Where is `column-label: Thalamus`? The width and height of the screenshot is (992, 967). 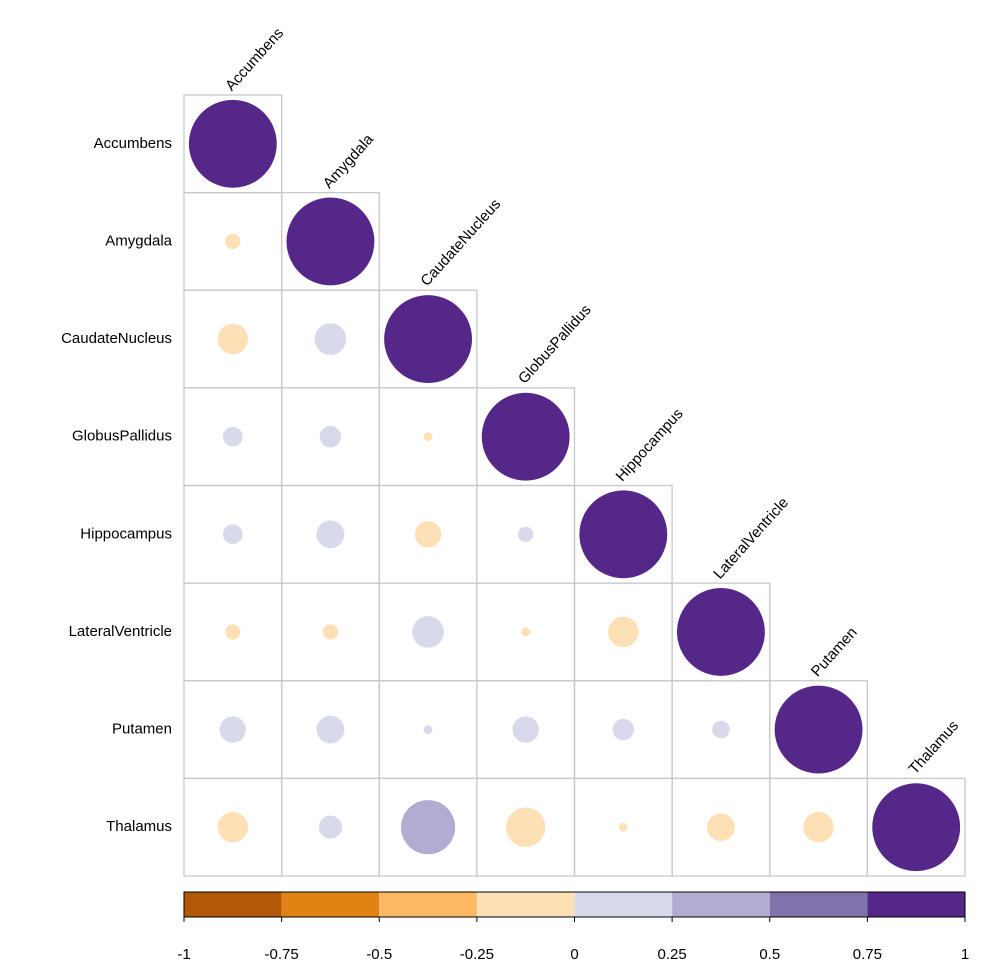
column-label: Thalamus is located at coordinates (933, 747).